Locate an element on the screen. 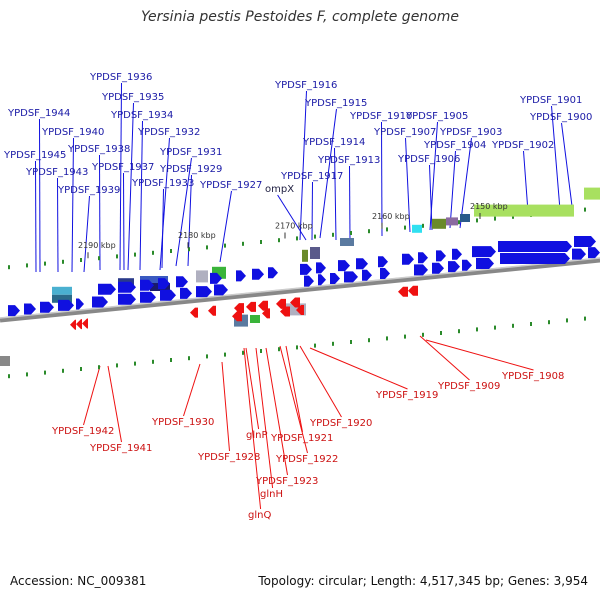 The width and height of the screenshot is (600, 600). reverse-genes is located at coordinates (244, 307).